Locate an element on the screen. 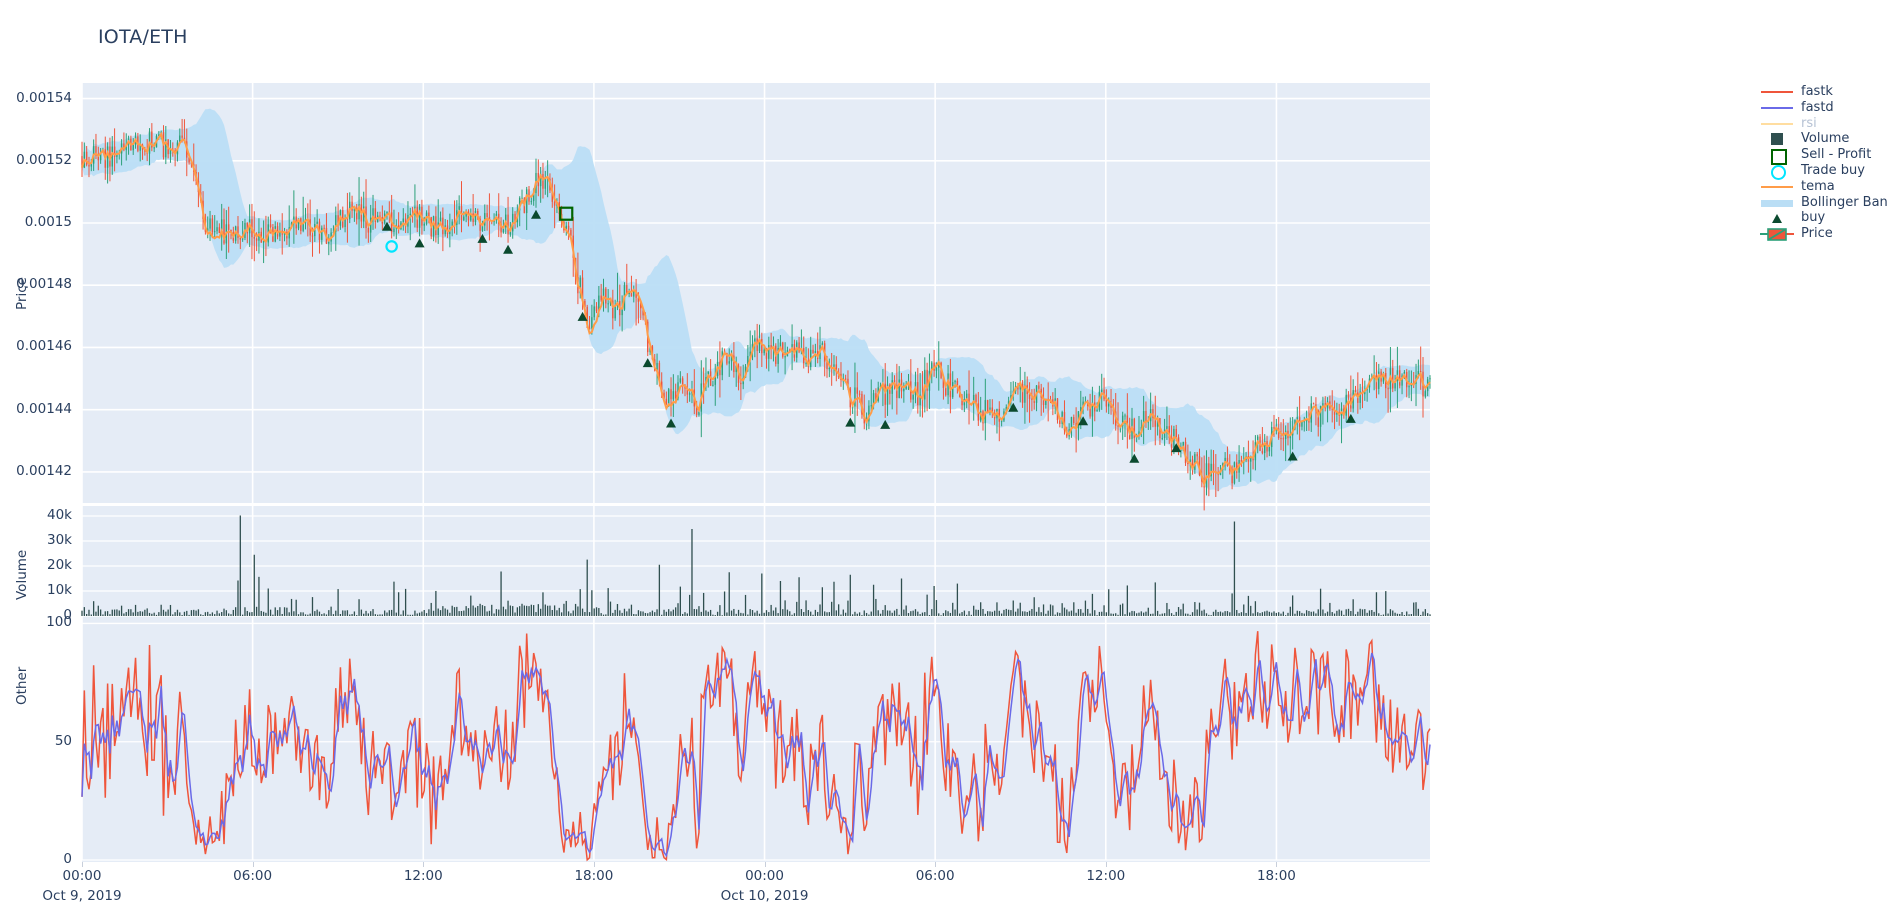 This screenshot has height=909, width=1888. legend-swatch-candle-icon is located at coordinates (1777, 234).